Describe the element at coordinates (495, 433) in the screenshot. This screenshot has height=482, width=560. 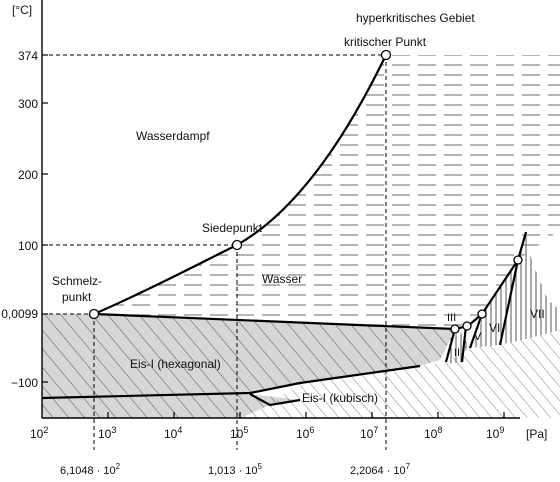
I see `x-tick-label: 10⁹` at that location.